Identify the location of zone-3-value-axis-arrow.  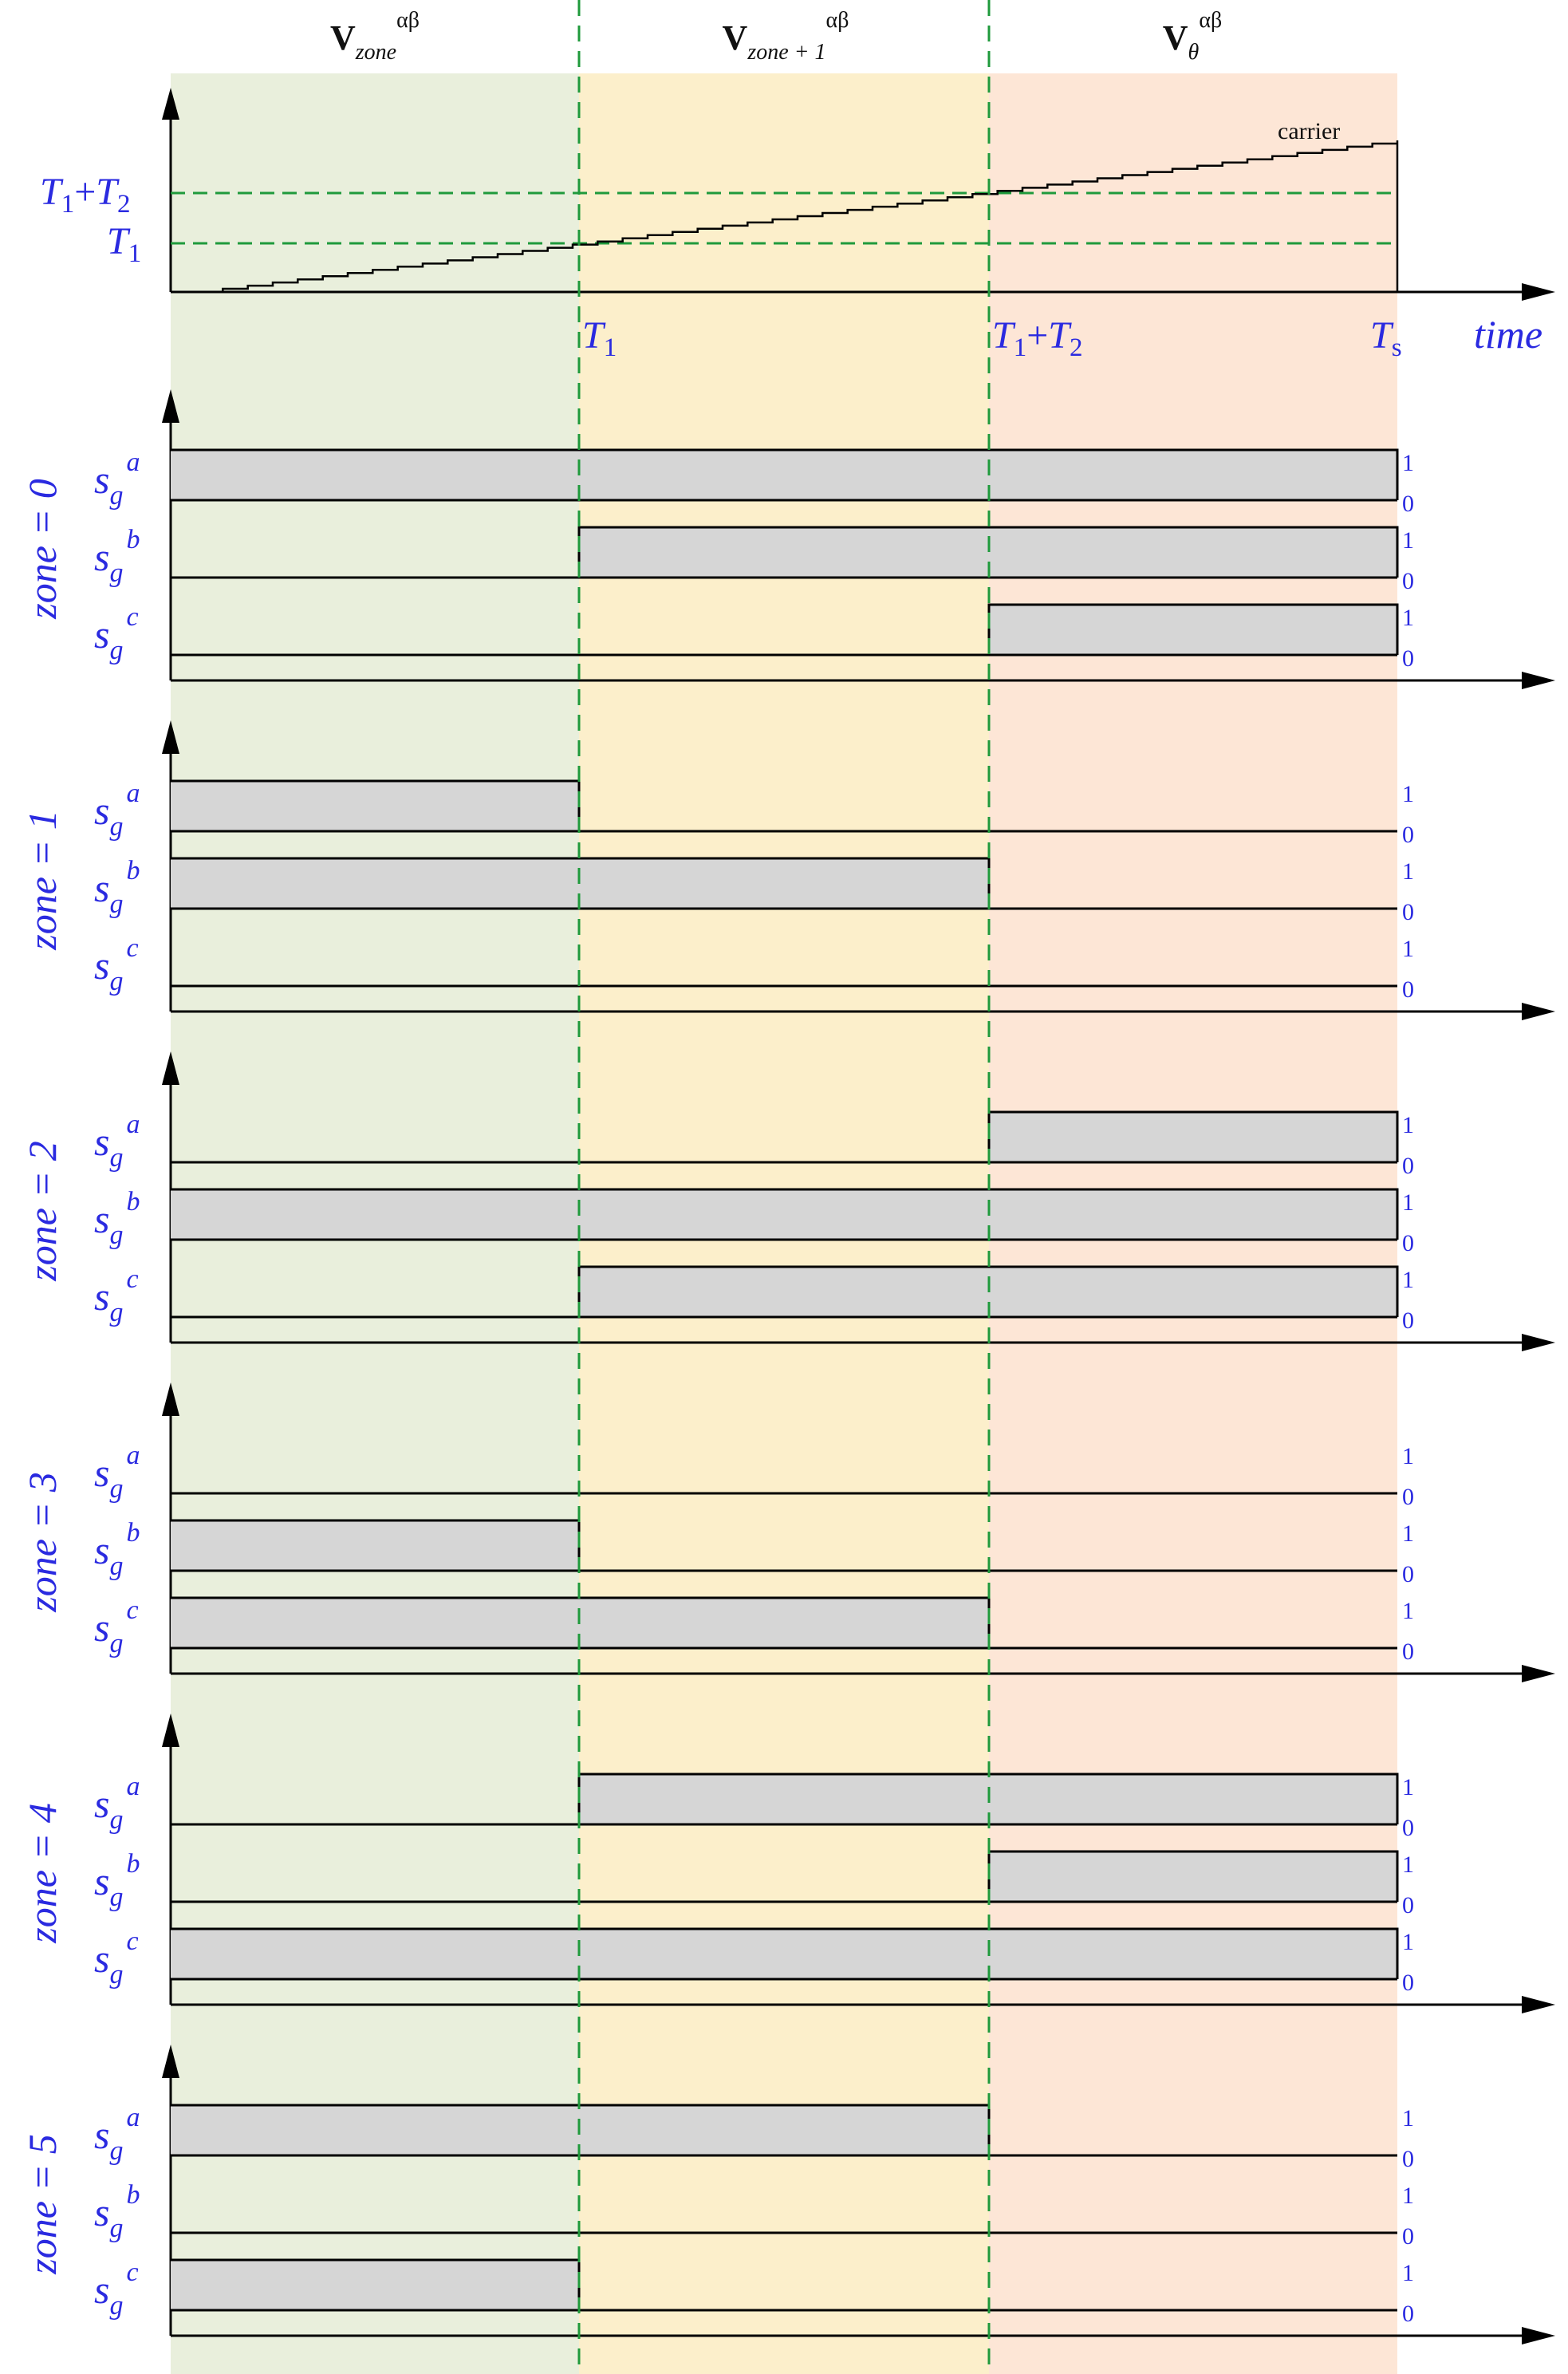
(171, 1399).